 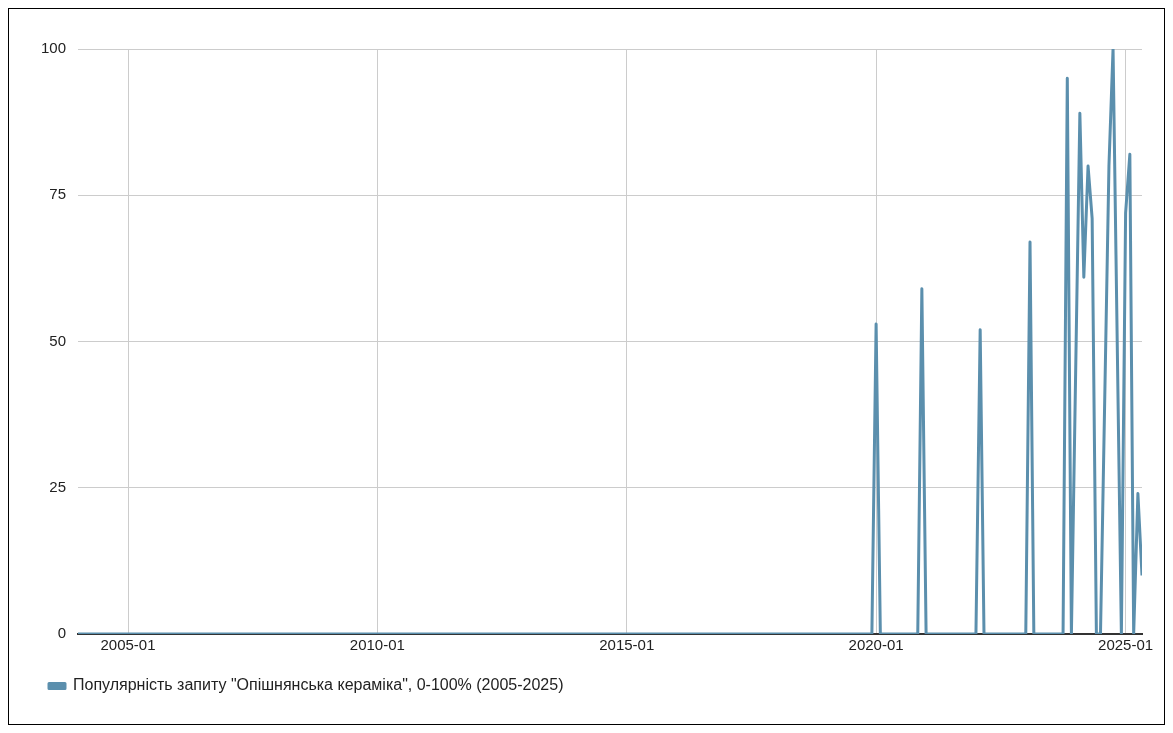 I want to click on y-tick-label: 75, so click(x=58, y=194).